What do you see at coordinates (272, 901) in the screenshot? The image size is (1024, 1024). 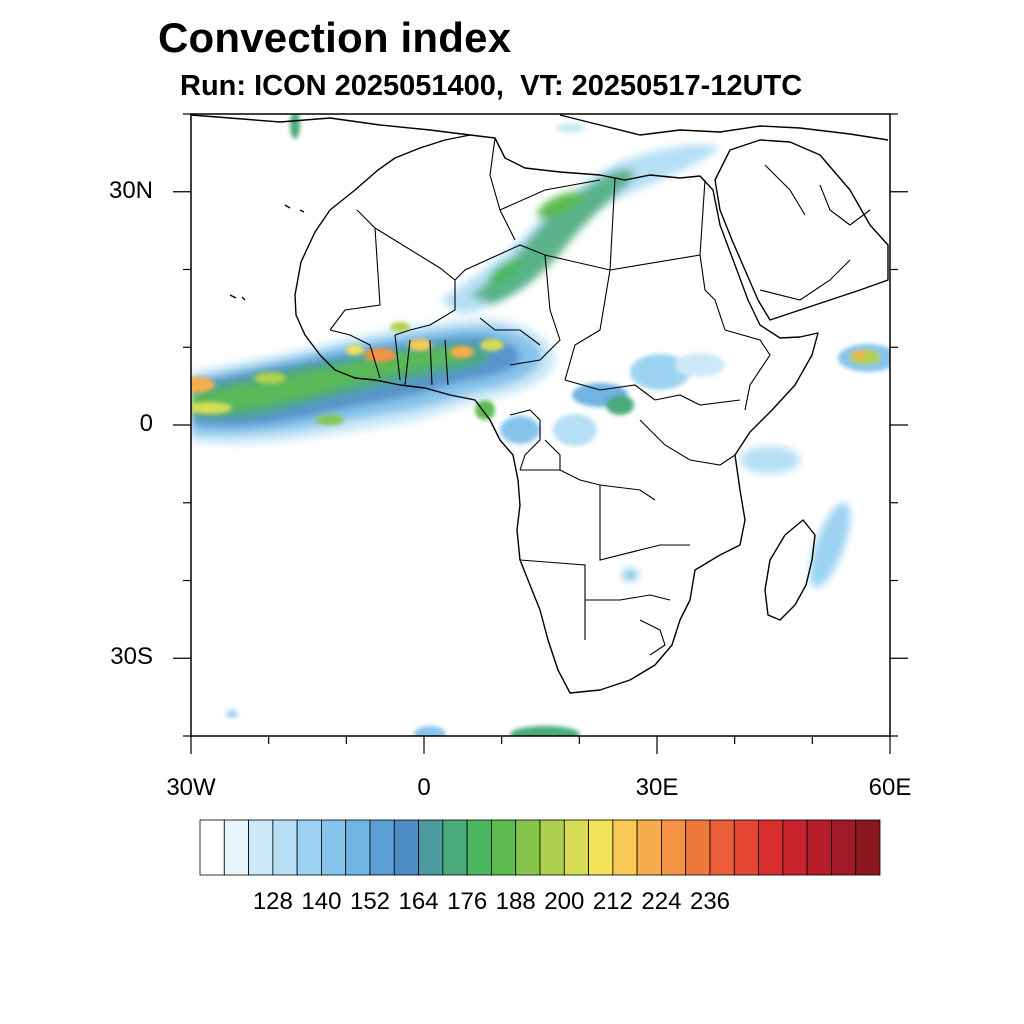 I see `colorbar-label: 128` at bounding box center [272, 901].